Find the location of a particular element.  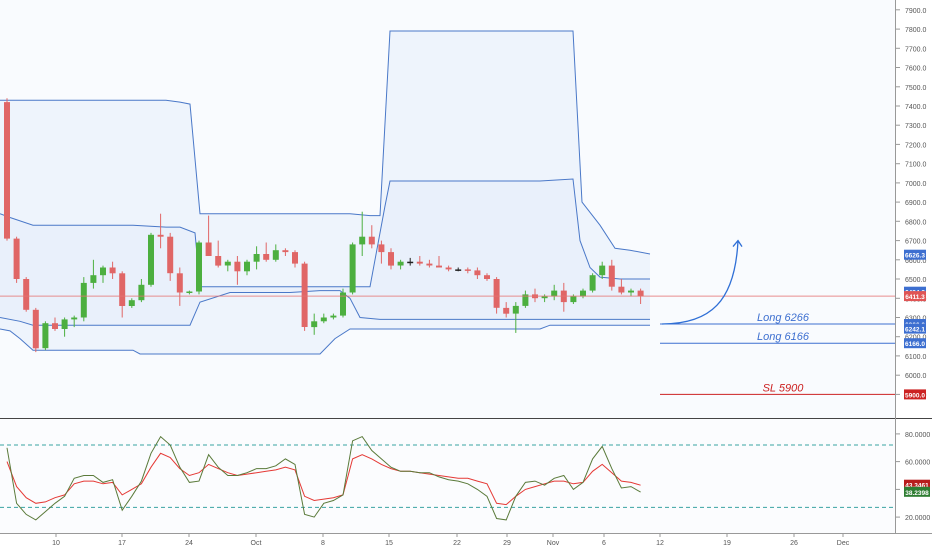

oscillator-value-tag: 38.2398 is located at coordinates (917, 491).